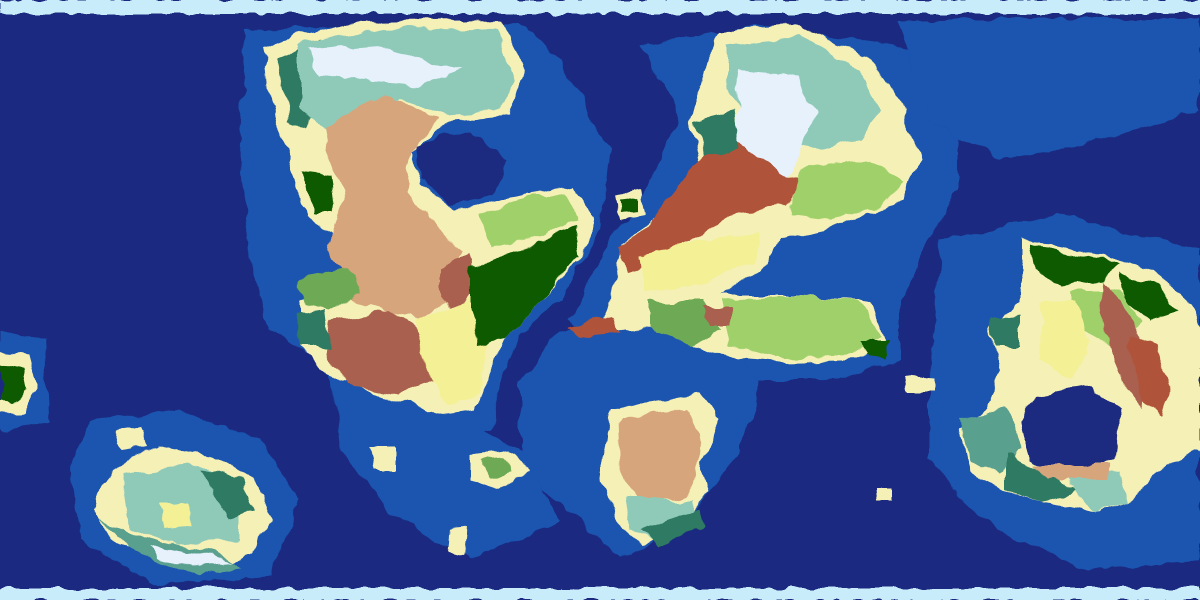  What do you see at coordinates (452, 352) in the screenshot?
I see `nw-savanna-south` at bounding box center [452, 352].